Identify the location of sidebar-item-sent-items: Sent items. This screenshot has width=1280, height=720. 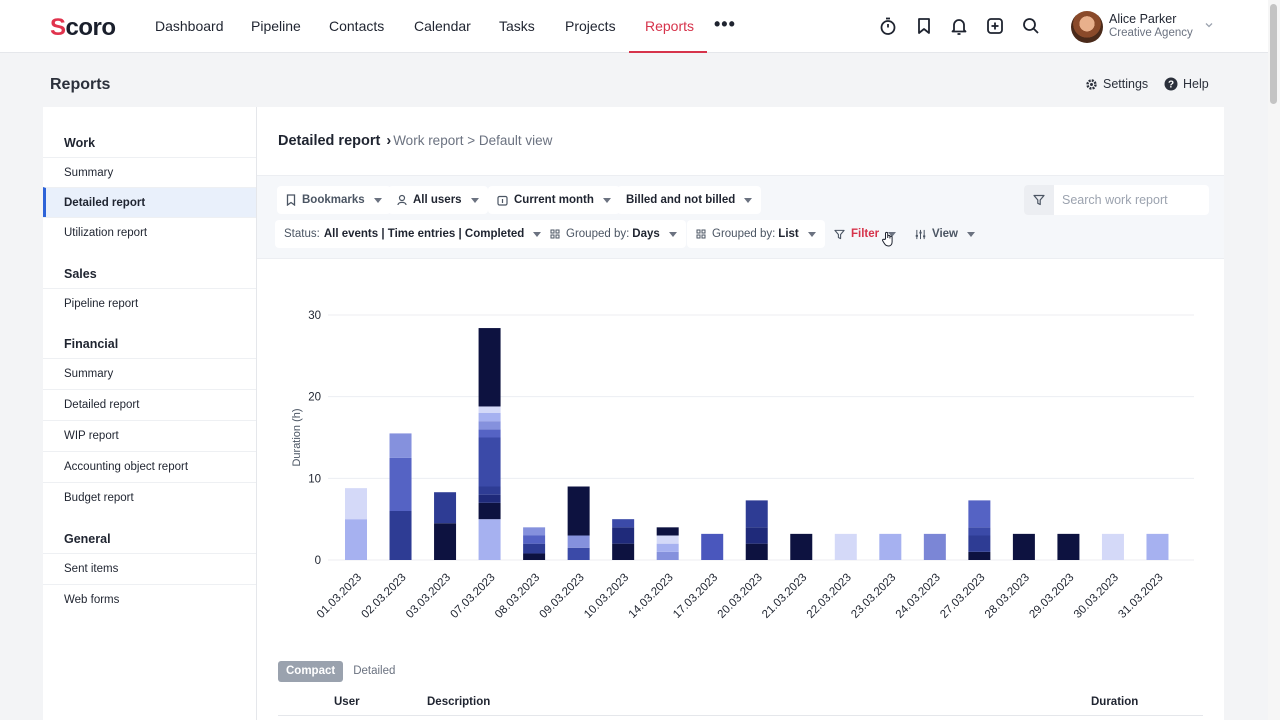
(149, 568).